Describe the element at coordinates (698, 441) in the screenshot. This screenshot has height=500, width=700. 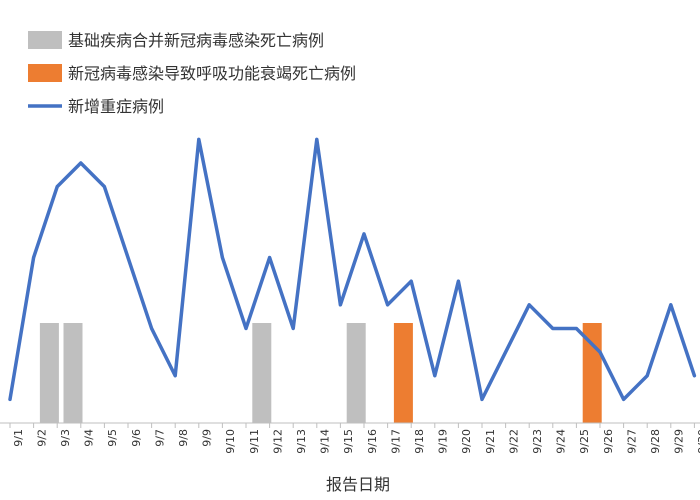
I see `x-tick-label-9-30: 9/30` at that location.